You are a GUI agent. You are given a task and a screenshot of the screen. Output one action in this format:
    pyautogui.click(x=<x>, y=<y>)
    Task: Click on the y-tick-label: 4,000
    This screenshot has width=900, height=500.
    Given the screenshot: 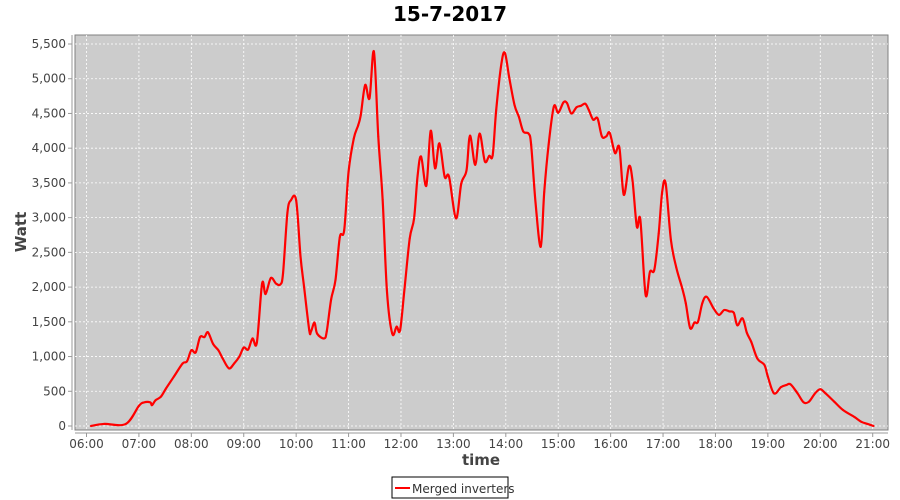 What is the action you would take?
    pyautogui.click(x=49, y=148)
    